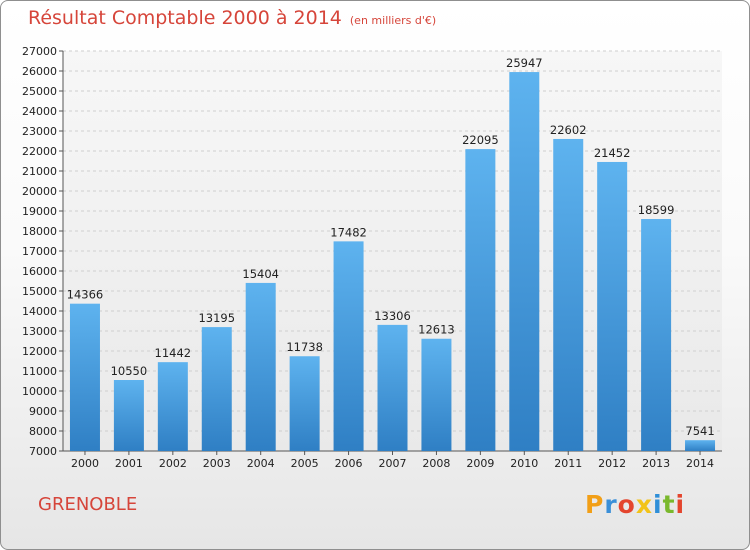 The image size is (750, 550). What do you see at coordinates (39, 51) in the screenshot?
I see `y-tick-label: 27000` at bounding box center [39, 51].